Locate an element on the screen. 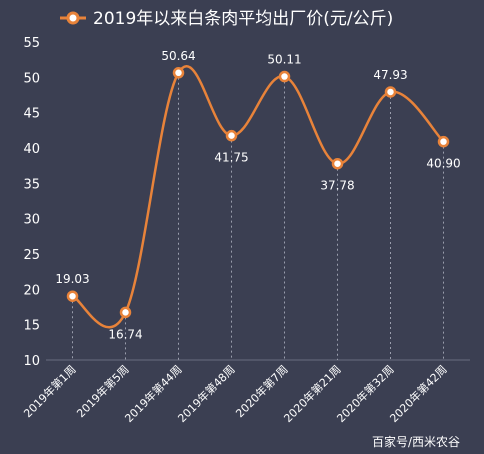 The width and height of the screenshot is (484, 454). data-label: 50.64 is located at coordinates (178, 56).